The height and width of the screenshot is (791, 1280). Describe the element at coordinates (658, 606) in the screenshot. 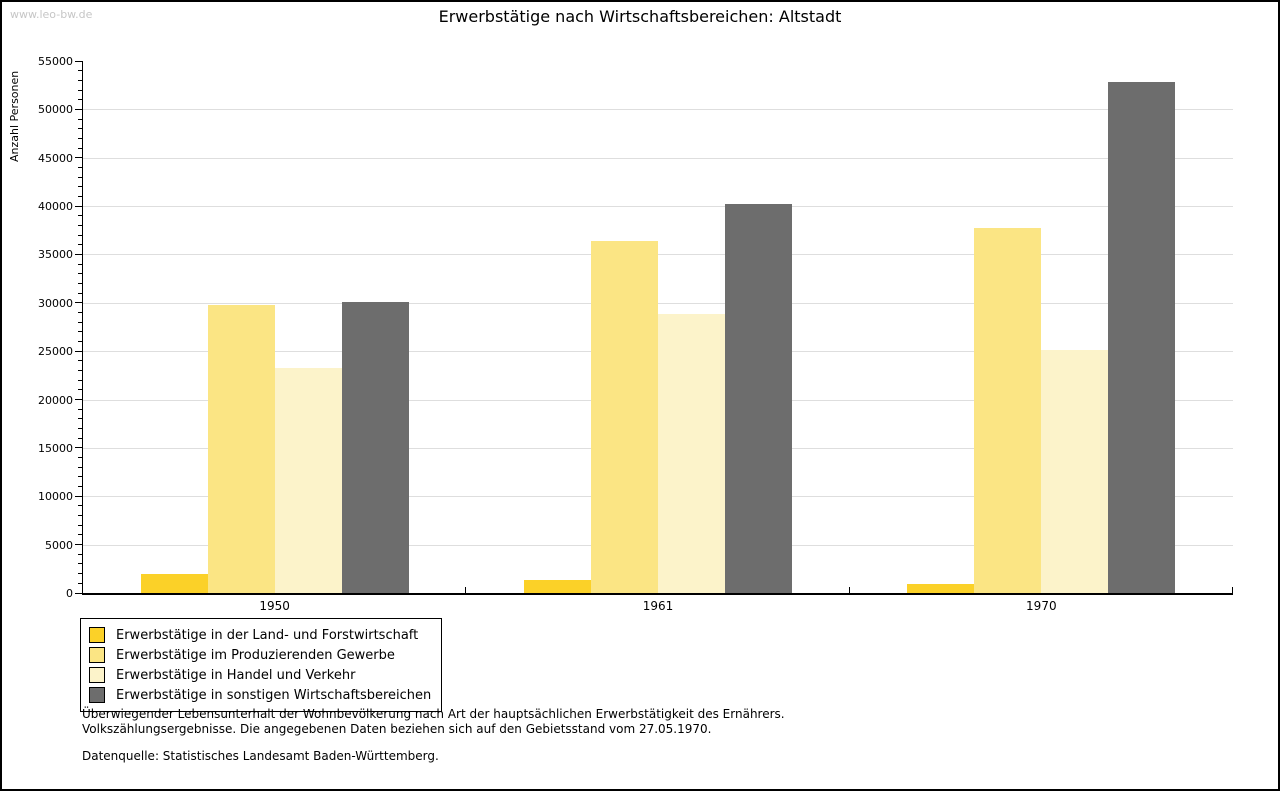

I see `x-category-label: 1961` at that location.